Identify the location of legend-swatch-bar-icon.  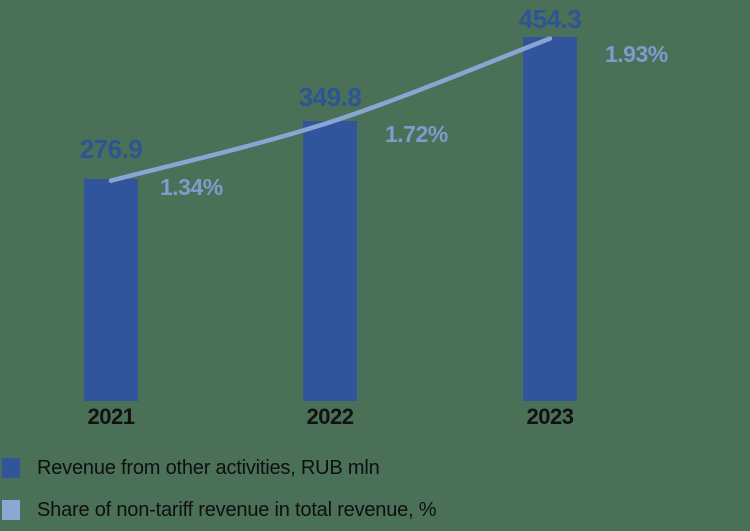
(11, 468).